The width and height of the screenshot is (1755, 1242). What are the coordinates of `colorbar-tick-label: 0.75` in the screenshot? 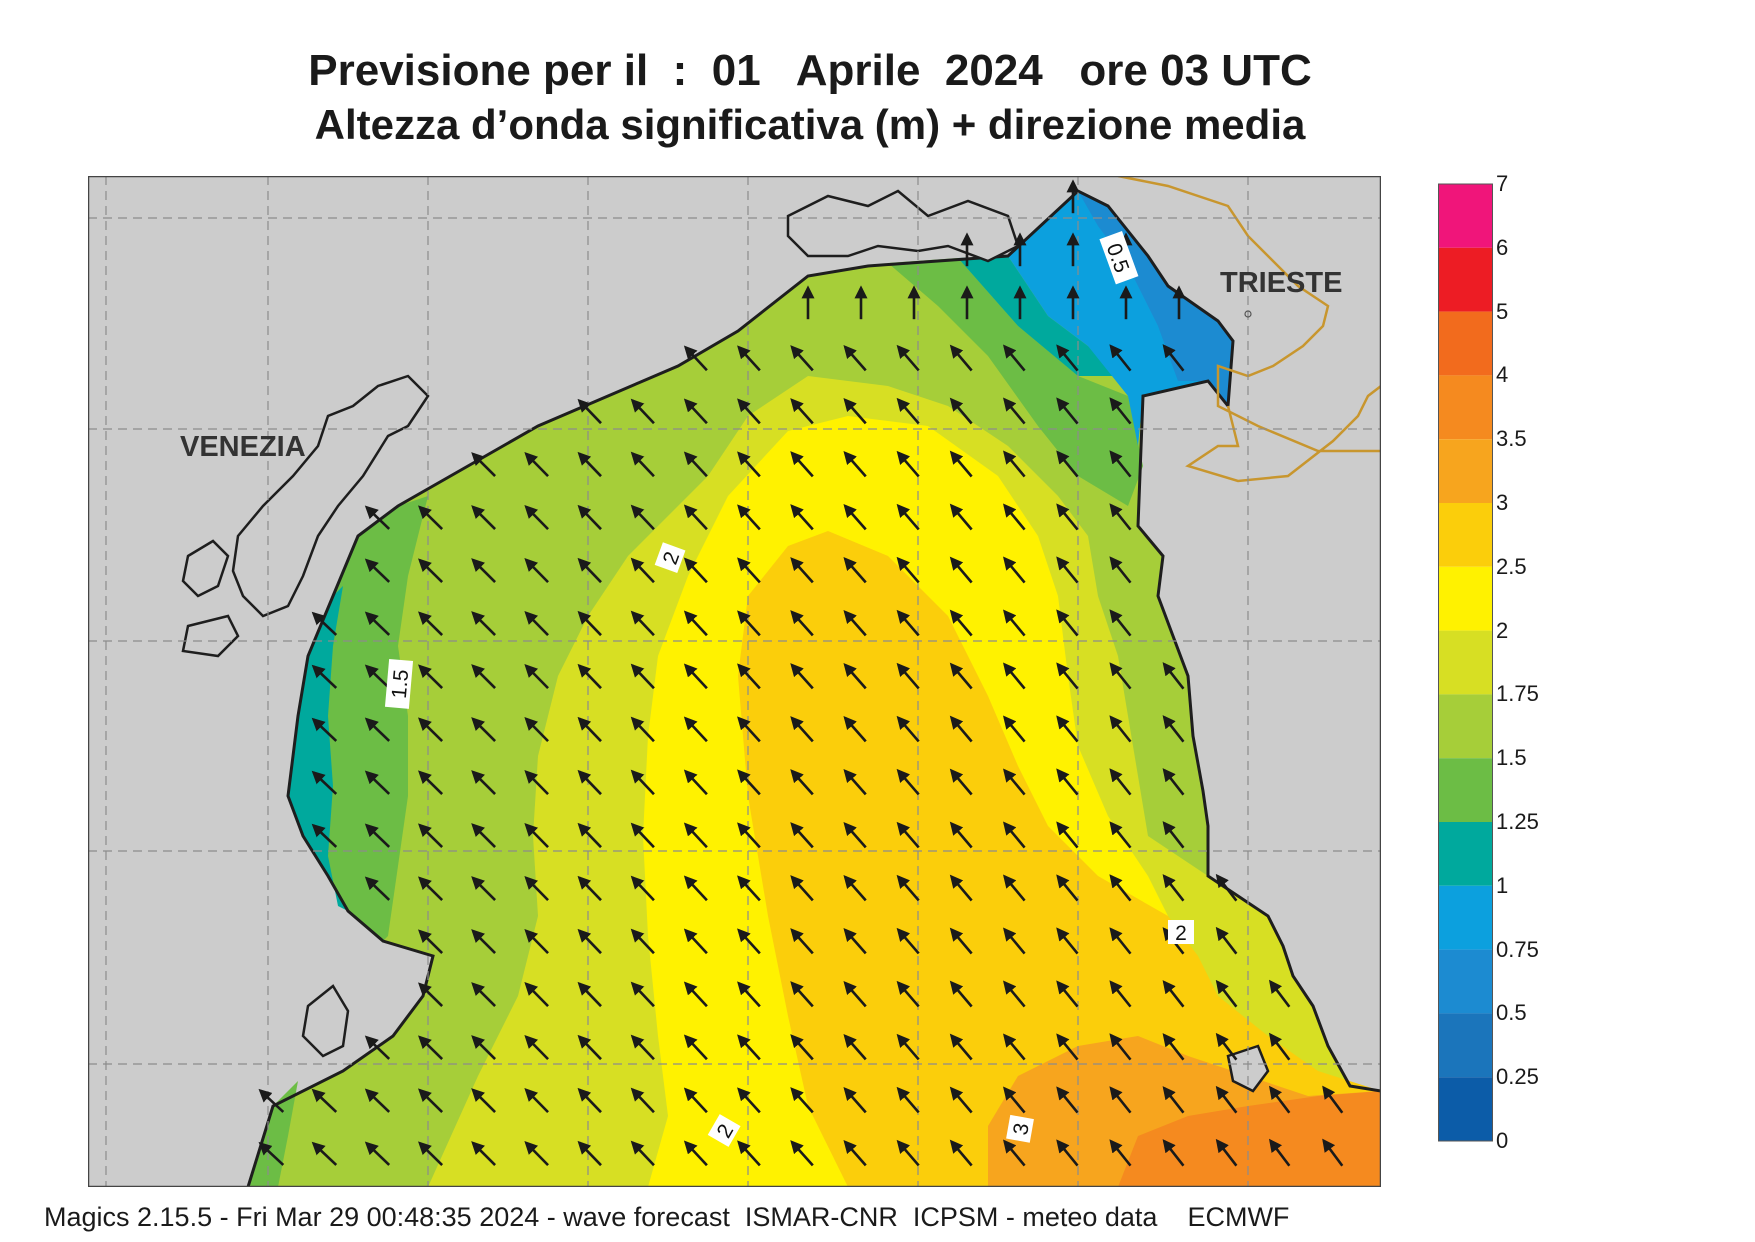 It's located at (1517, 949).